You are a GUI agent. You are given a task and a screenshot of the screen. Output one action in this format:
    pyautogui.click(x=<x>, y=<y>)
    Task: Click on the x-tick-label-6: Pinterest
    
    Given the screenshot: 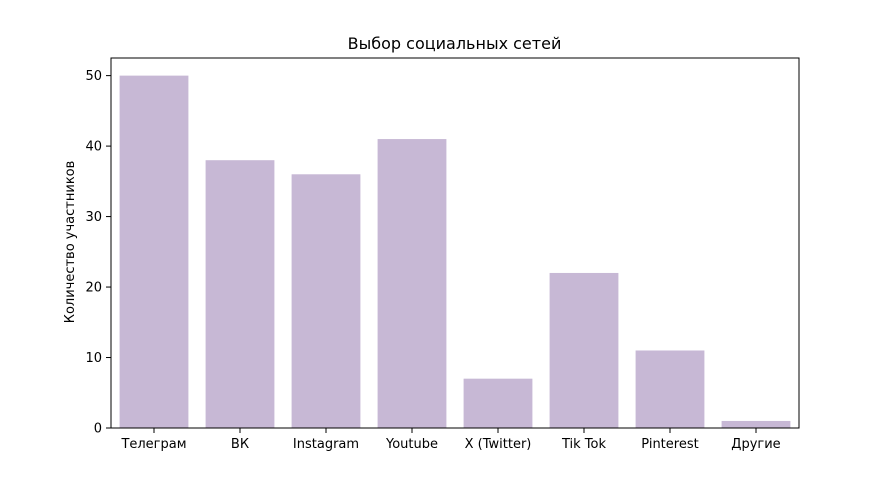 What is the action you would take?
    pyautogui.click(x=669, y=444)
    